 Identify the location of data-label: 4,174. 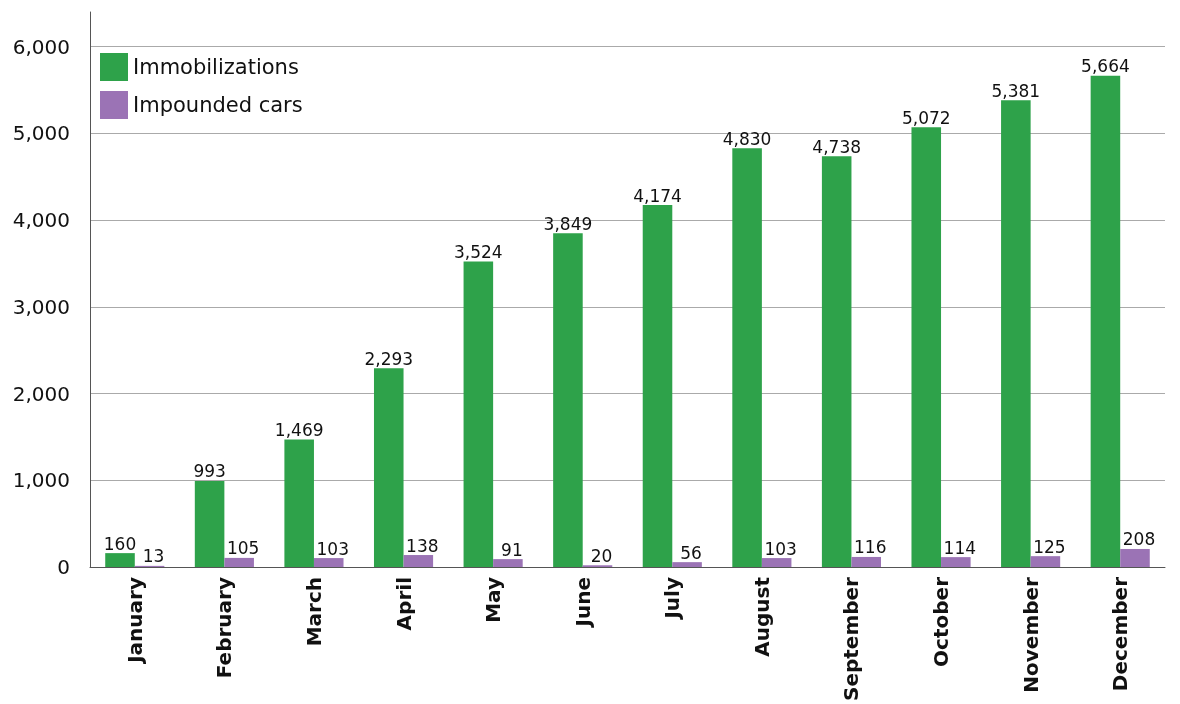
(657, 195).